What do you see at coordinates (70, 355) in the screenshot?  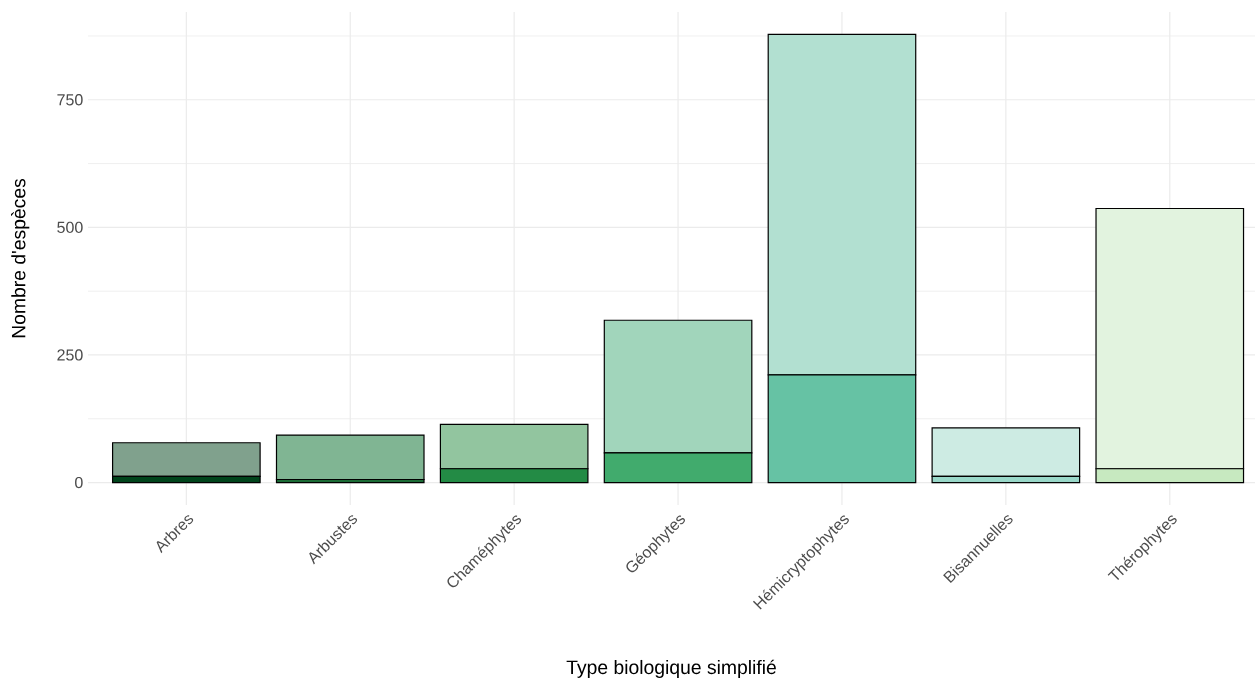 I see `y-tick-label: 250` at bounding box center [70, 355].